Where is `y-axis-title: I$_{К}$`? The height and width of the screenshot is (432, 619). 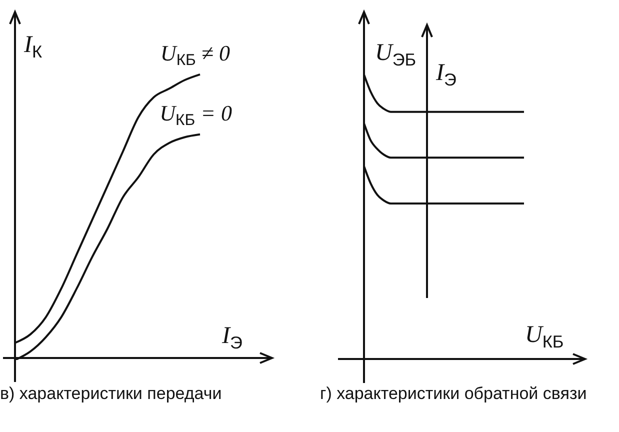 y-axis-title: I$_{К}$ is located at coordinates (32, 47).